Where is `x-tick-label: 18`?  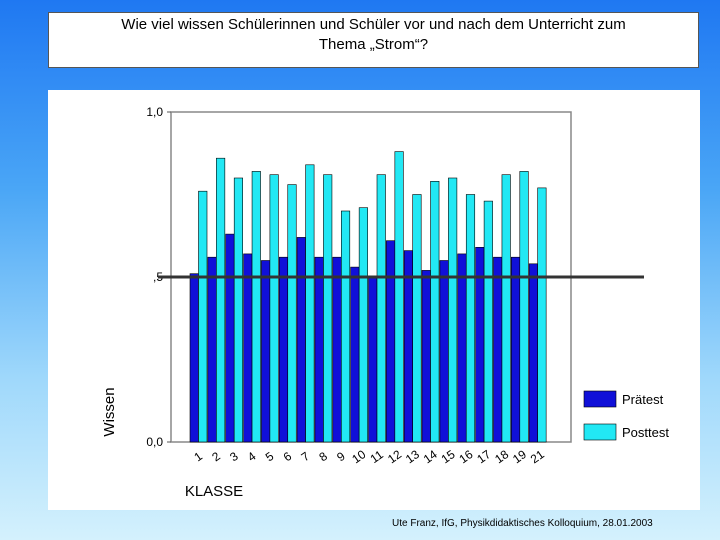
x-tick-label: 18 is located at coordinates (501, 456).